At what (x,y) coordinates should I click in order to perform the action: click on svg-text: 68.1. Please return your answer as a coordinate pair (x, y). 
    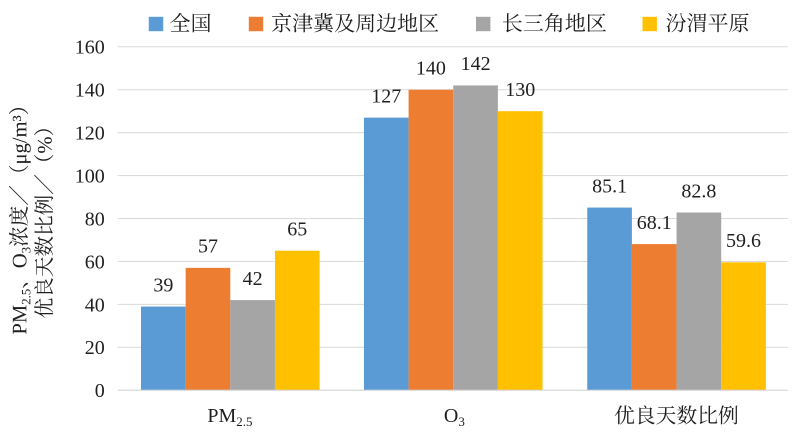
    Looking at the image, I should click on (654, 223).